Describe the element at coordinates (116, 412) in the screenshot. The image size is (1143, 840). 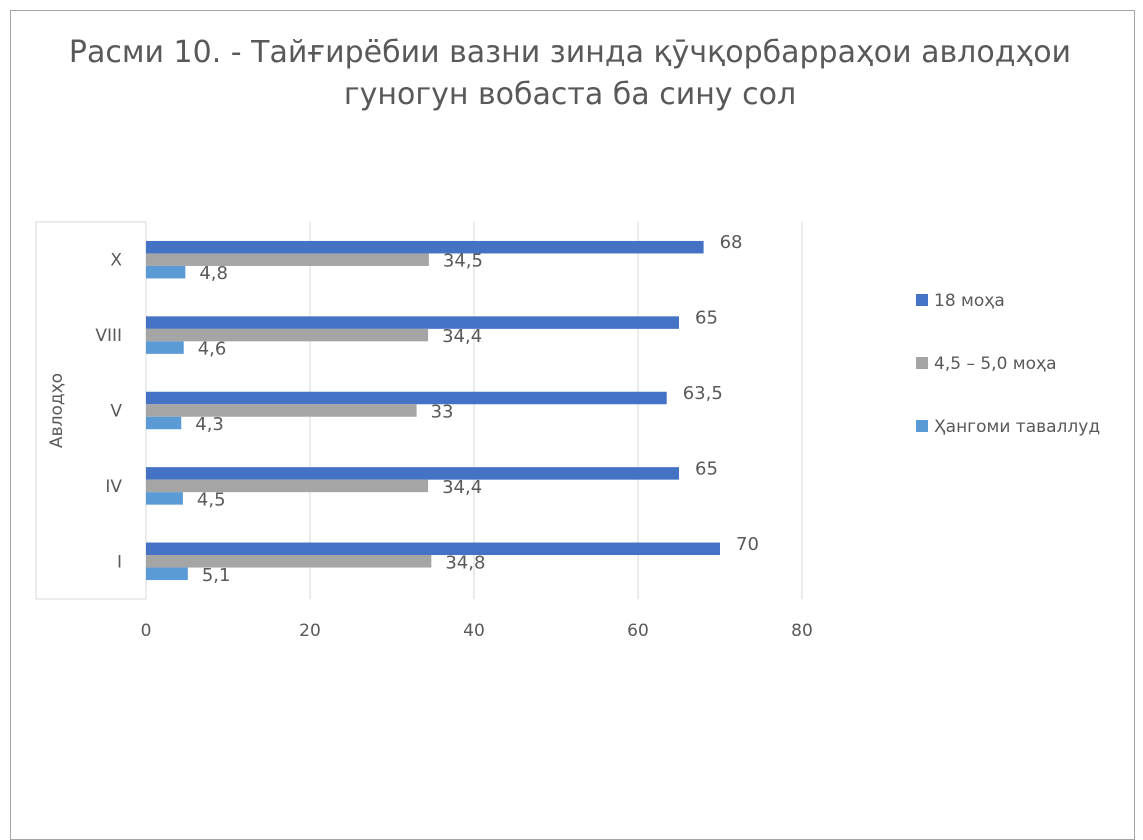
I see `y-category-label: V` at that location.